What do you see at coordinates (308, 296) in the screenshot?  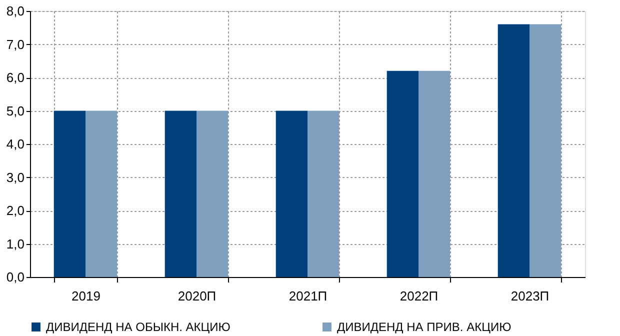 I see `x-tick-label: 2021П` at bounding box center [308, 296].